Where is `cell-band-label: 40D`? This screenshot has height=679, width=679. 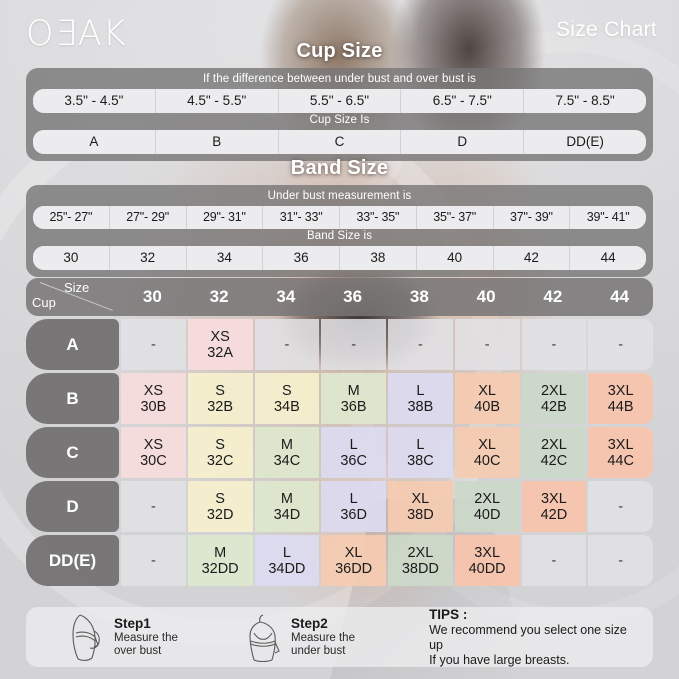
cell-band-label: 40D is located at coordinates (487, 514).